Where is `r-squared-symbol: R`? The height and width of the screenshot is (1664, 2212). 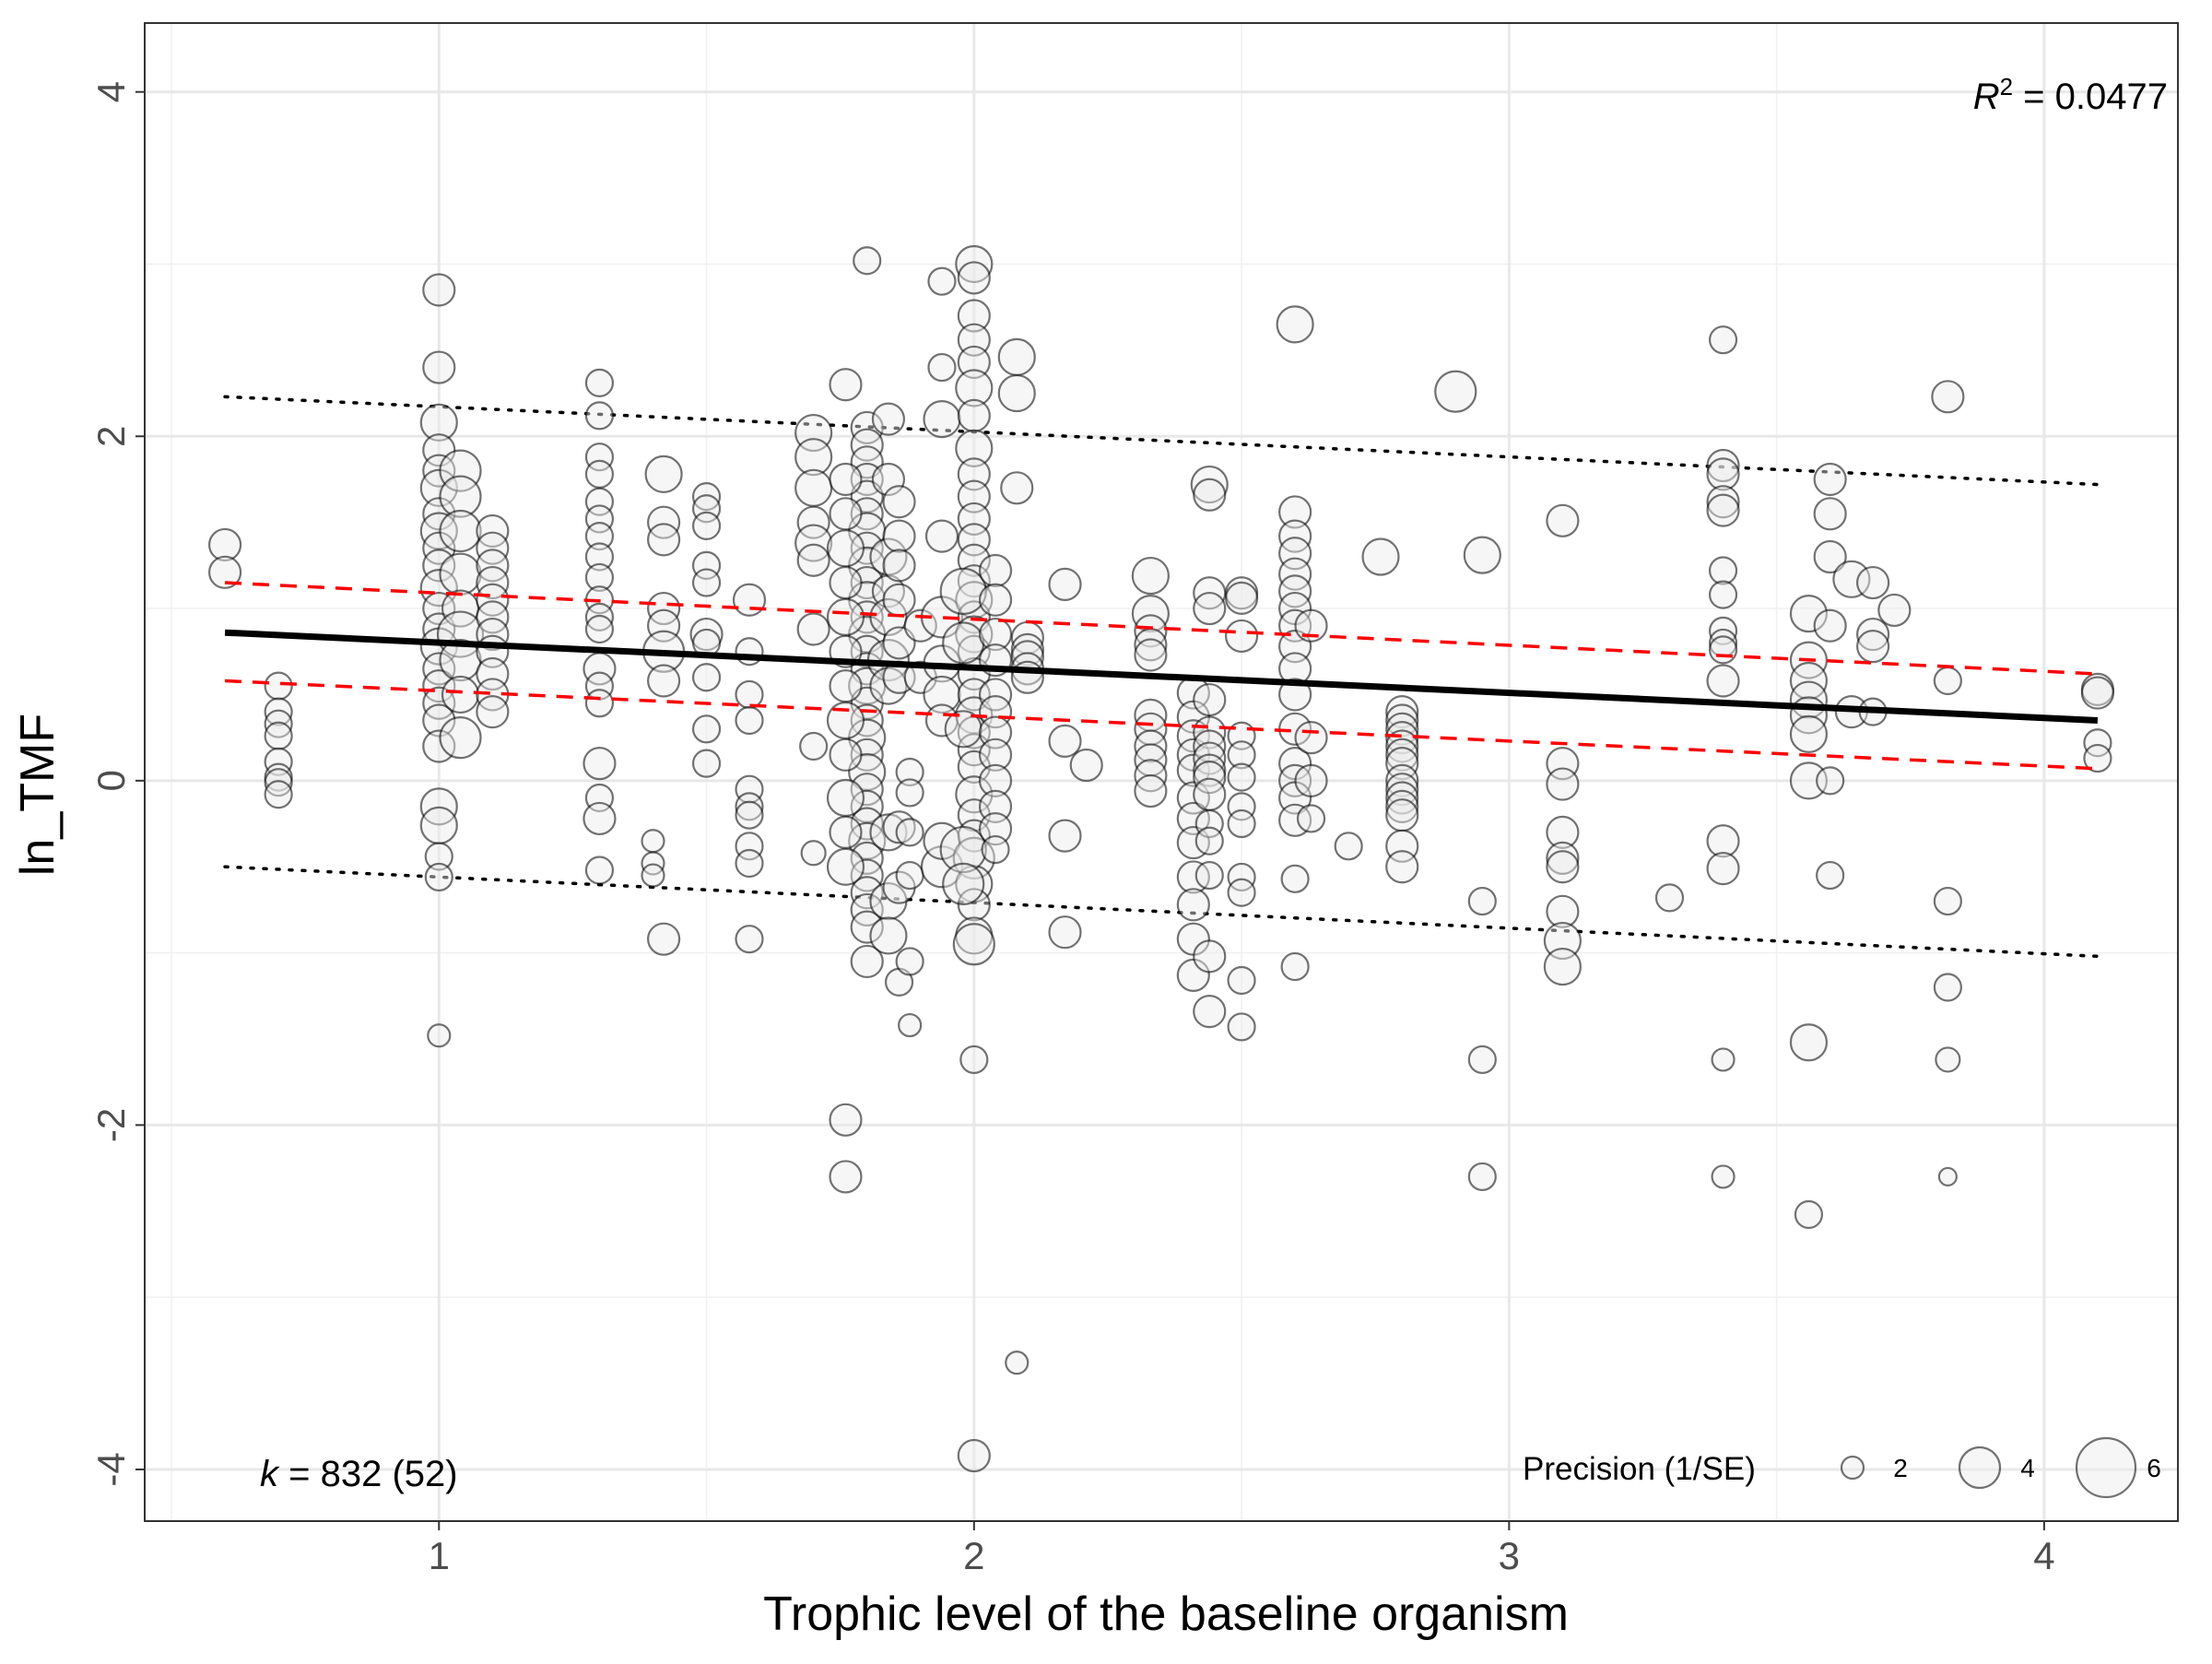 r-squared-symbol: R is located at coordinates (1986, 97).